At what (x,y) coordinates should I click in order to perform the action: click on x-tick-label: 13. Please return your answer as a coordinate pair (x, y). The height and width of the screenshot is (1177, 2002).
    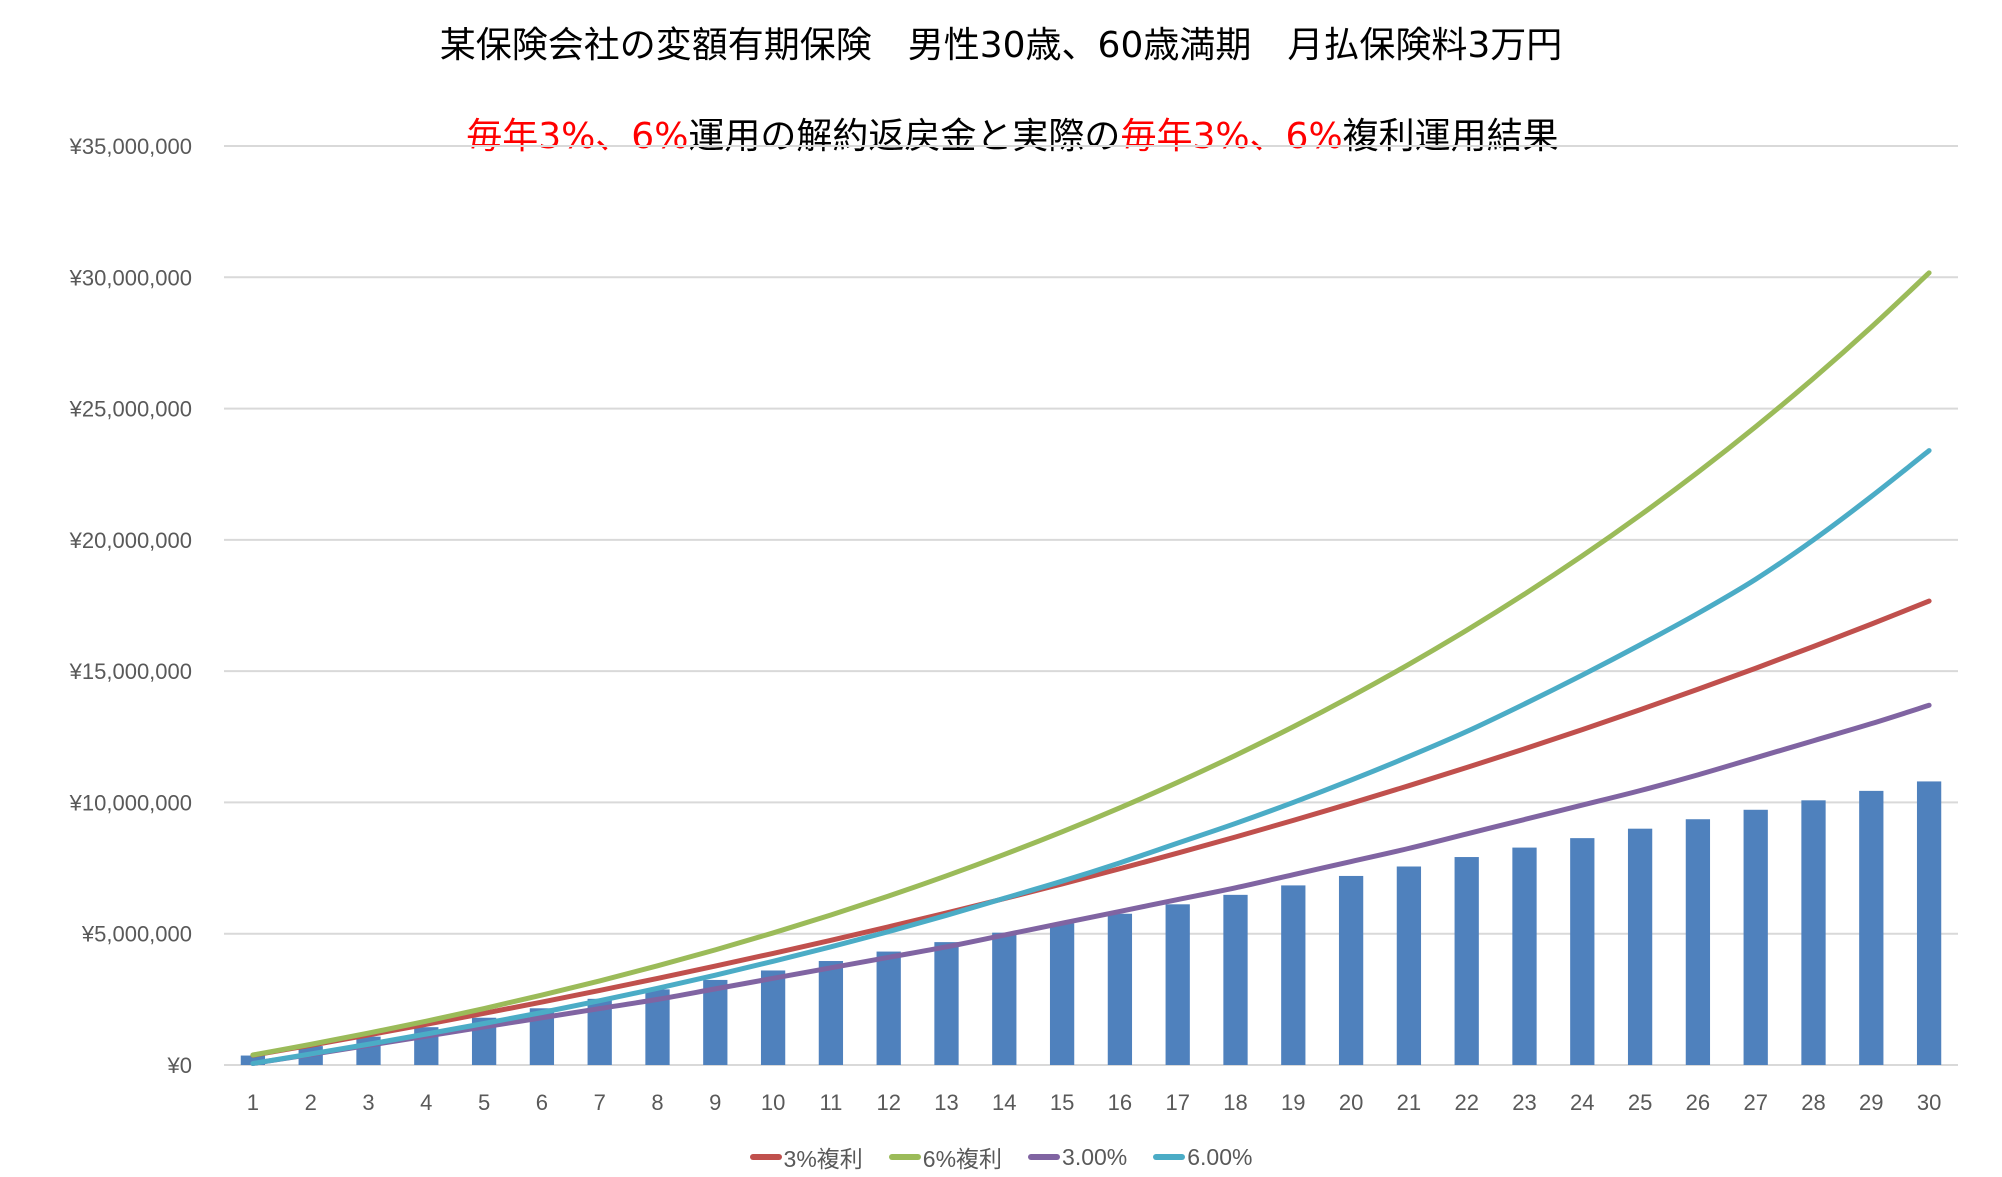
    Looking at the image, I should click on (946, 1102).